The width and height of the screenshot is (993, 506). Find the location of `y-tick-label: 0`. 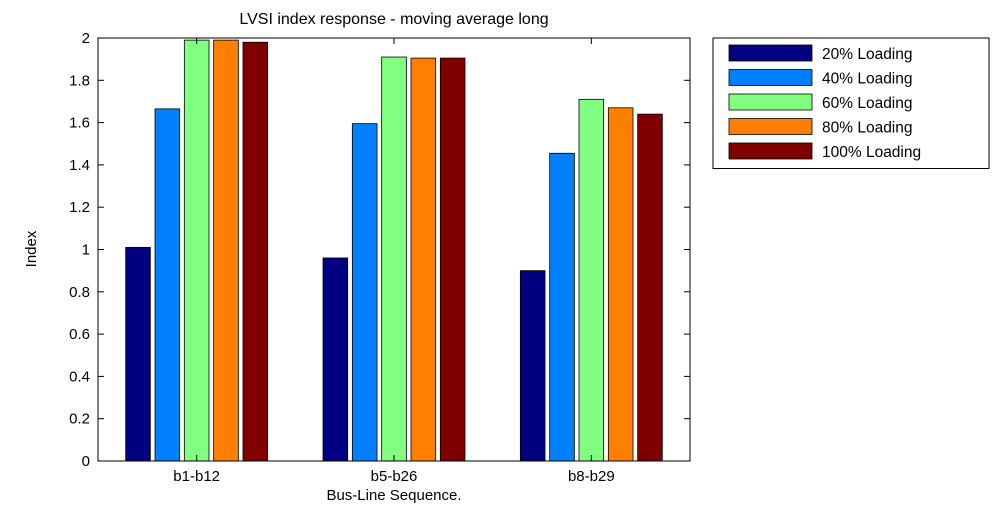

y-tick-label: 0 is located at coordinates (86, 461).